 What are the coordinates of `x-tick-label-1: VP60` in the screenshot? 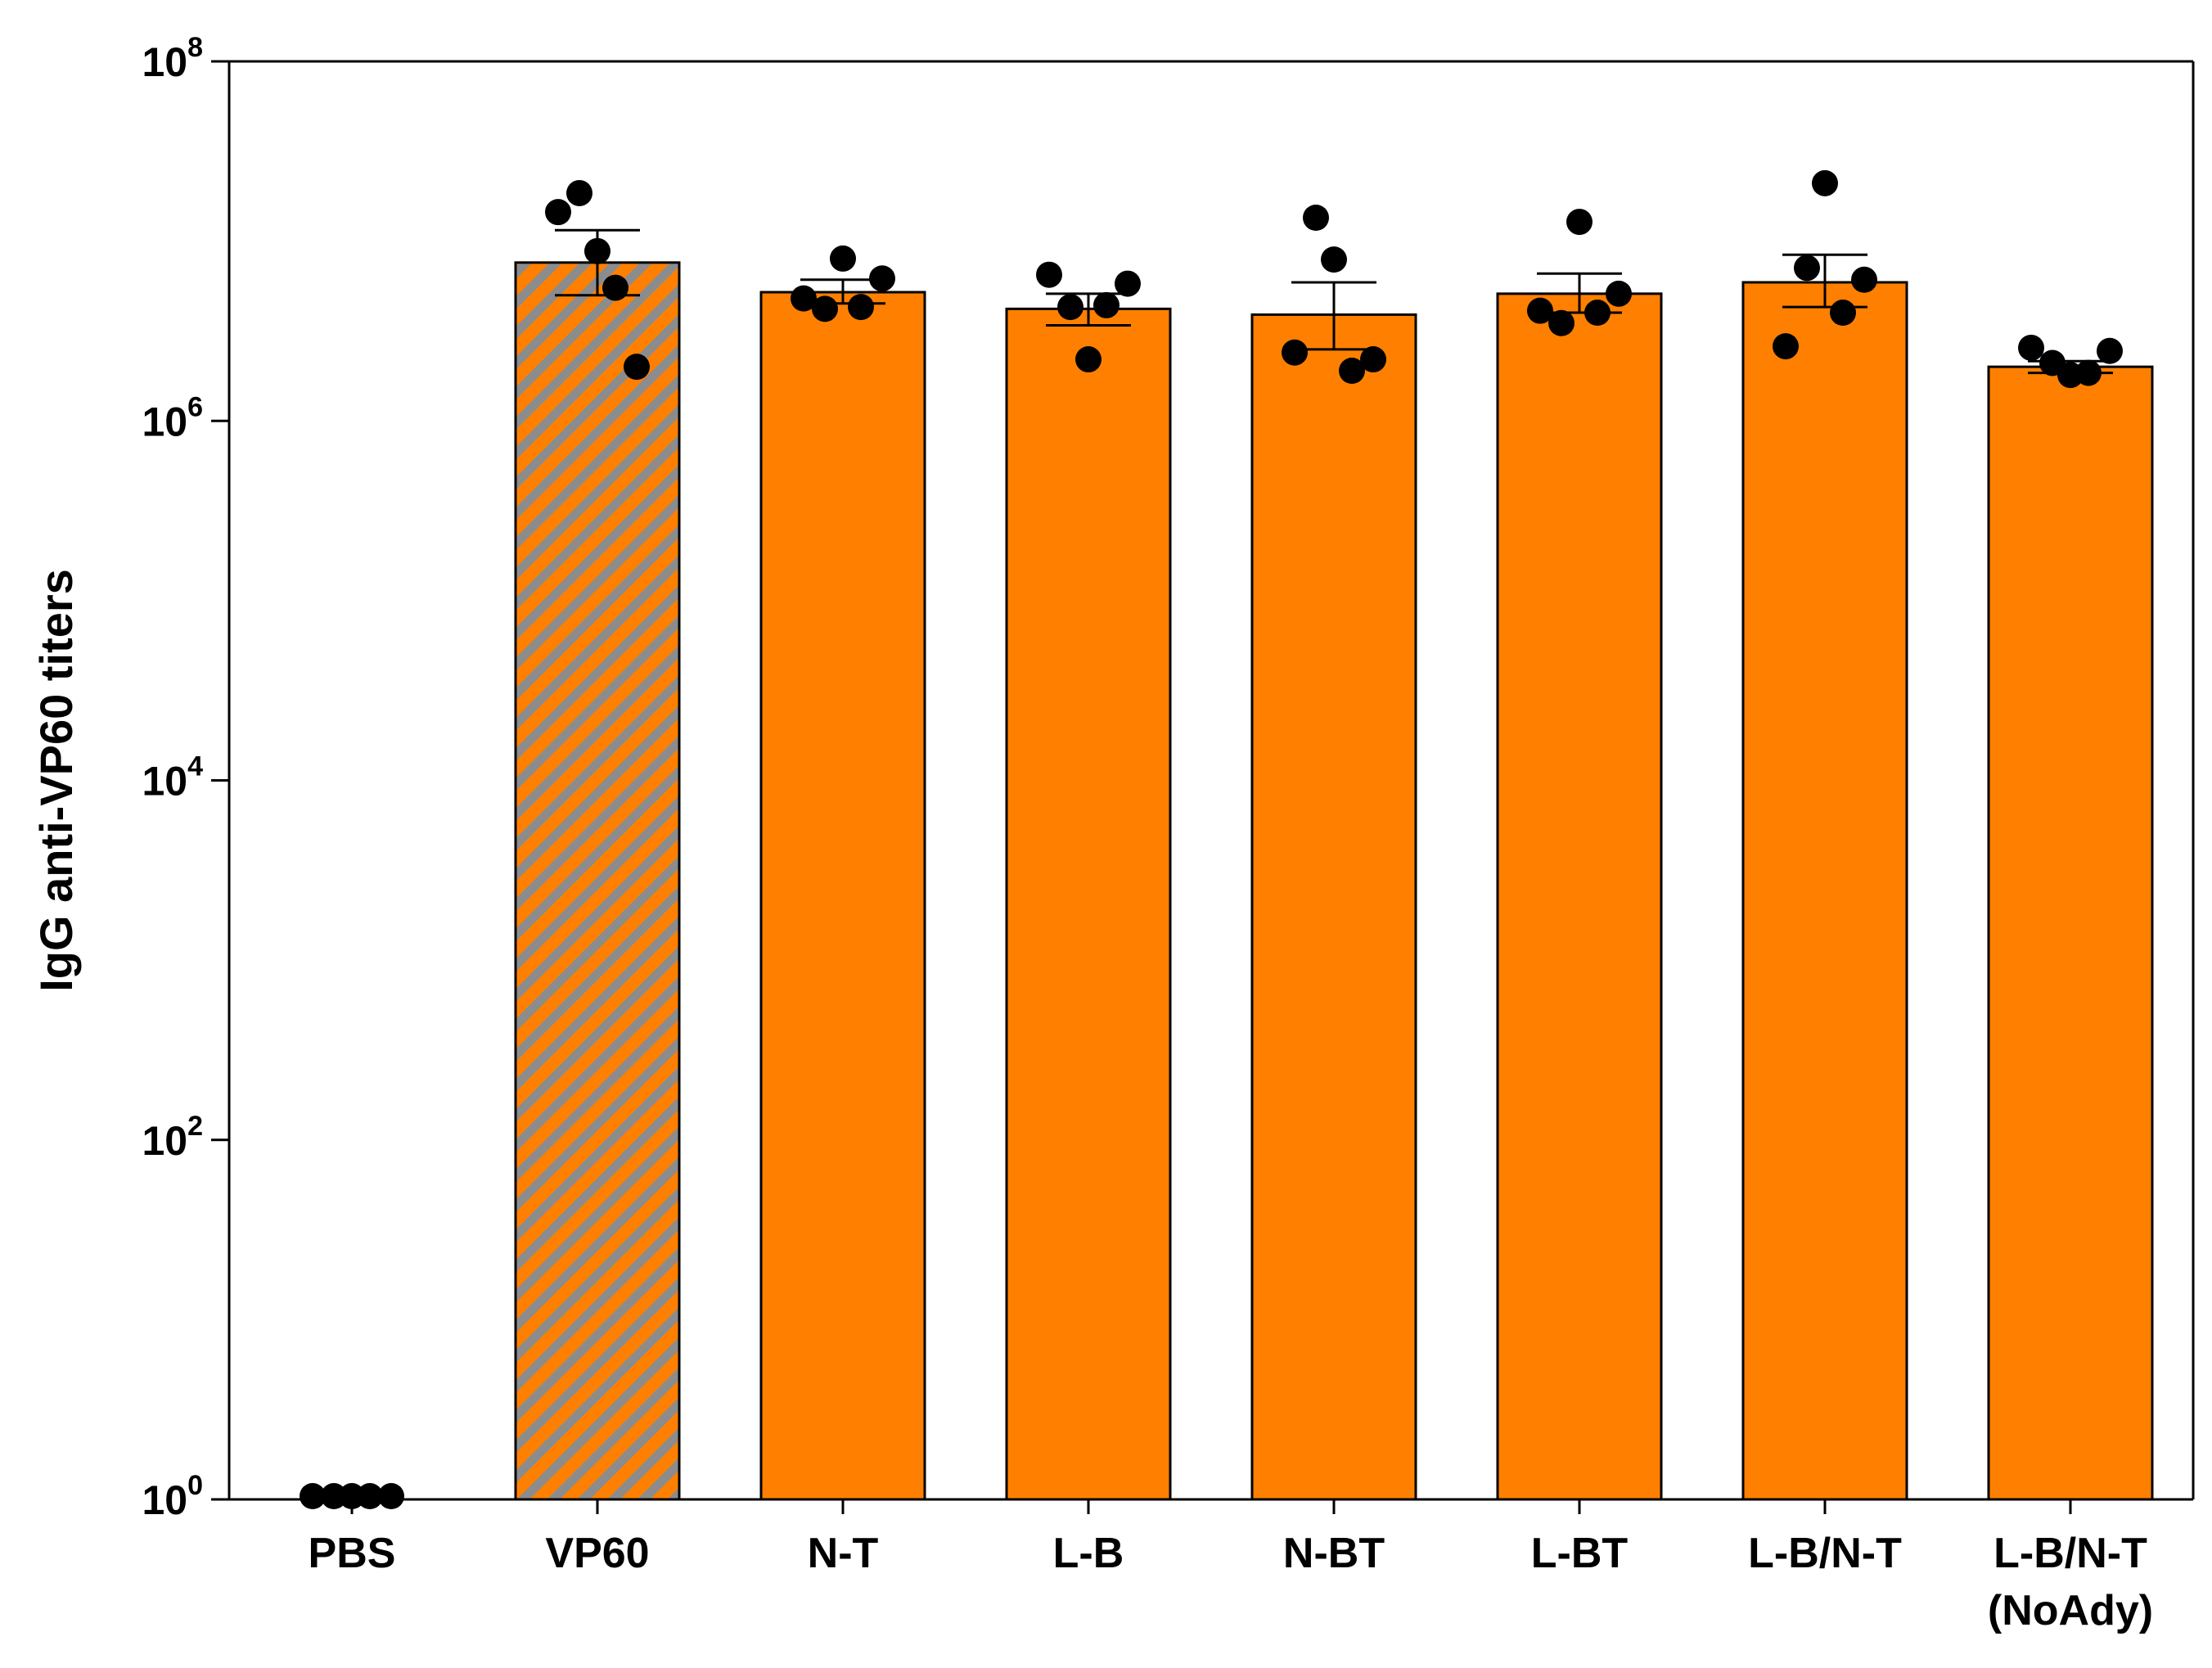 It's located at (597, 1553).